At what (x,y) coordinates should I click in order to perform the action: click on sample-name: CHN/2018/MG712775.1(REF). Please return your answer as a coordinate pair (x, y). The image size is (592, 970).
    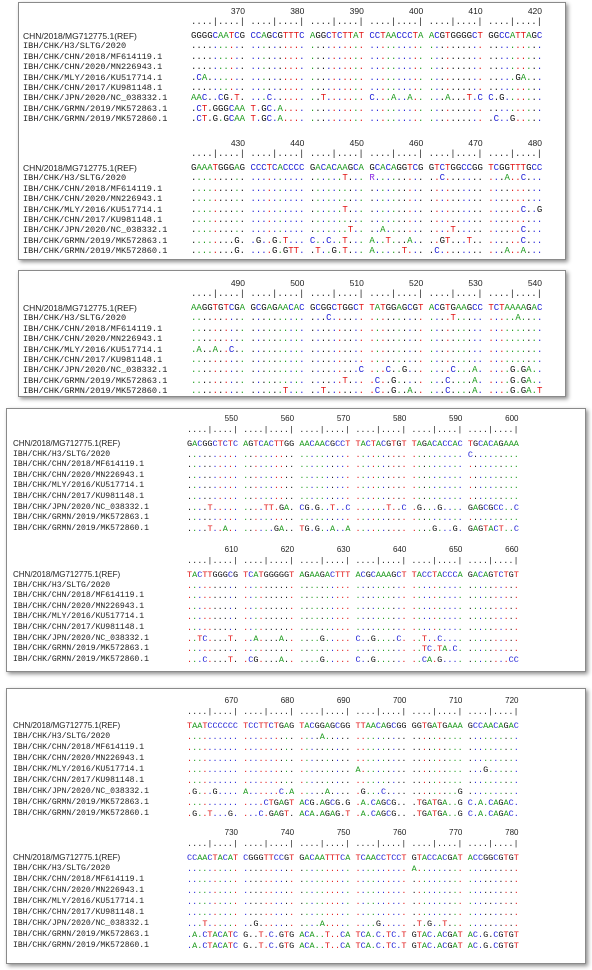
    Looking at the image, I should click on (67, 443).